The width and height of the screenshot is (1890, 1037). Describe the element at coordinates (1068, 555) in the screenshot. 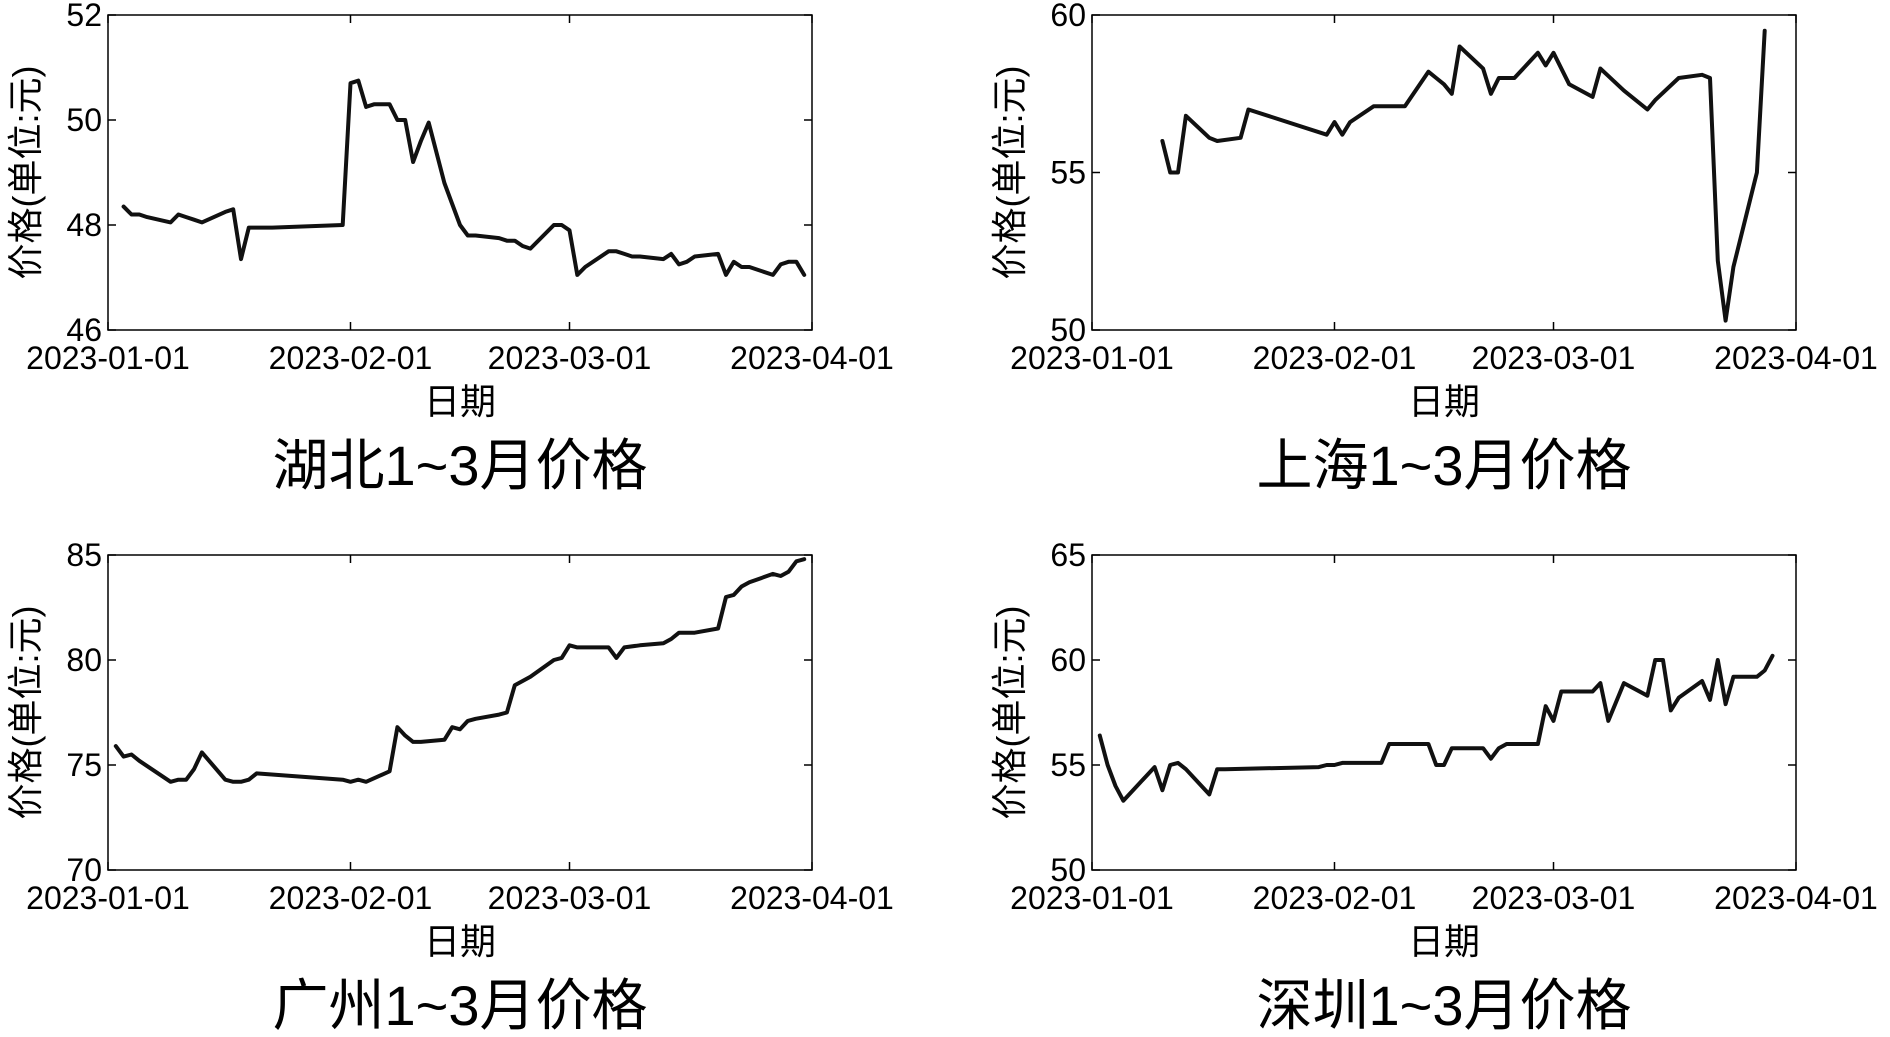

I see `y-tick-label: 65` at that location.